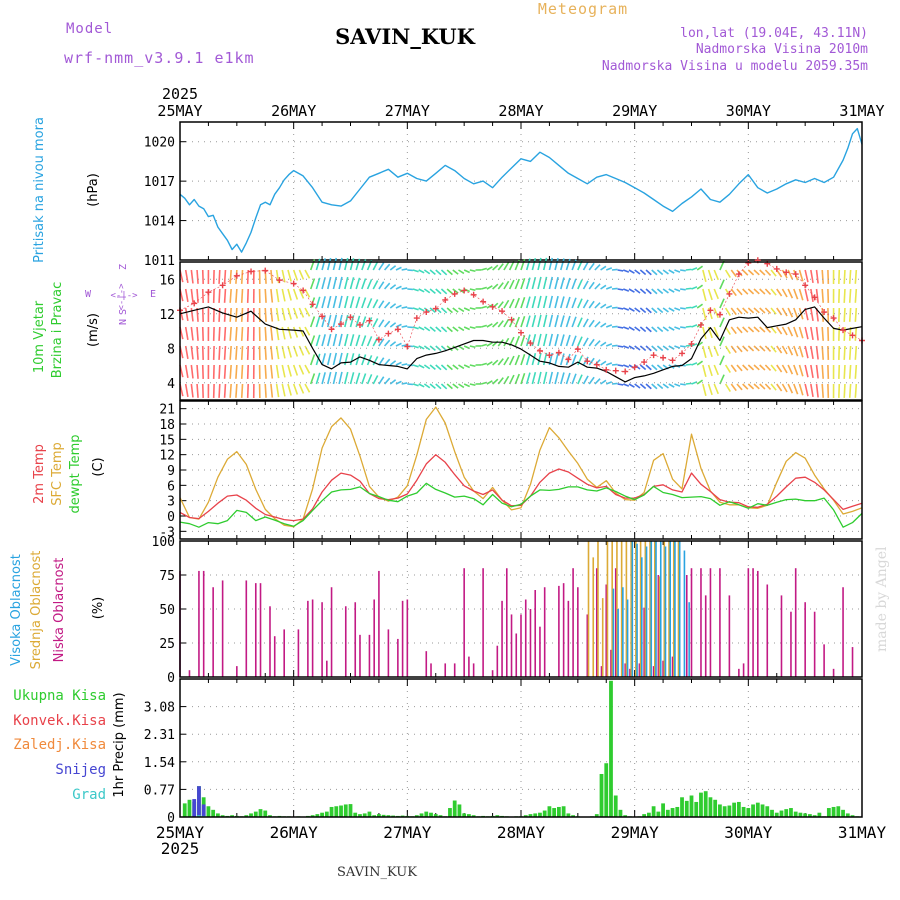 This screenshot has width=900, height=900. I want to click on clouds-ytick-label: 100, so click(163, 542).